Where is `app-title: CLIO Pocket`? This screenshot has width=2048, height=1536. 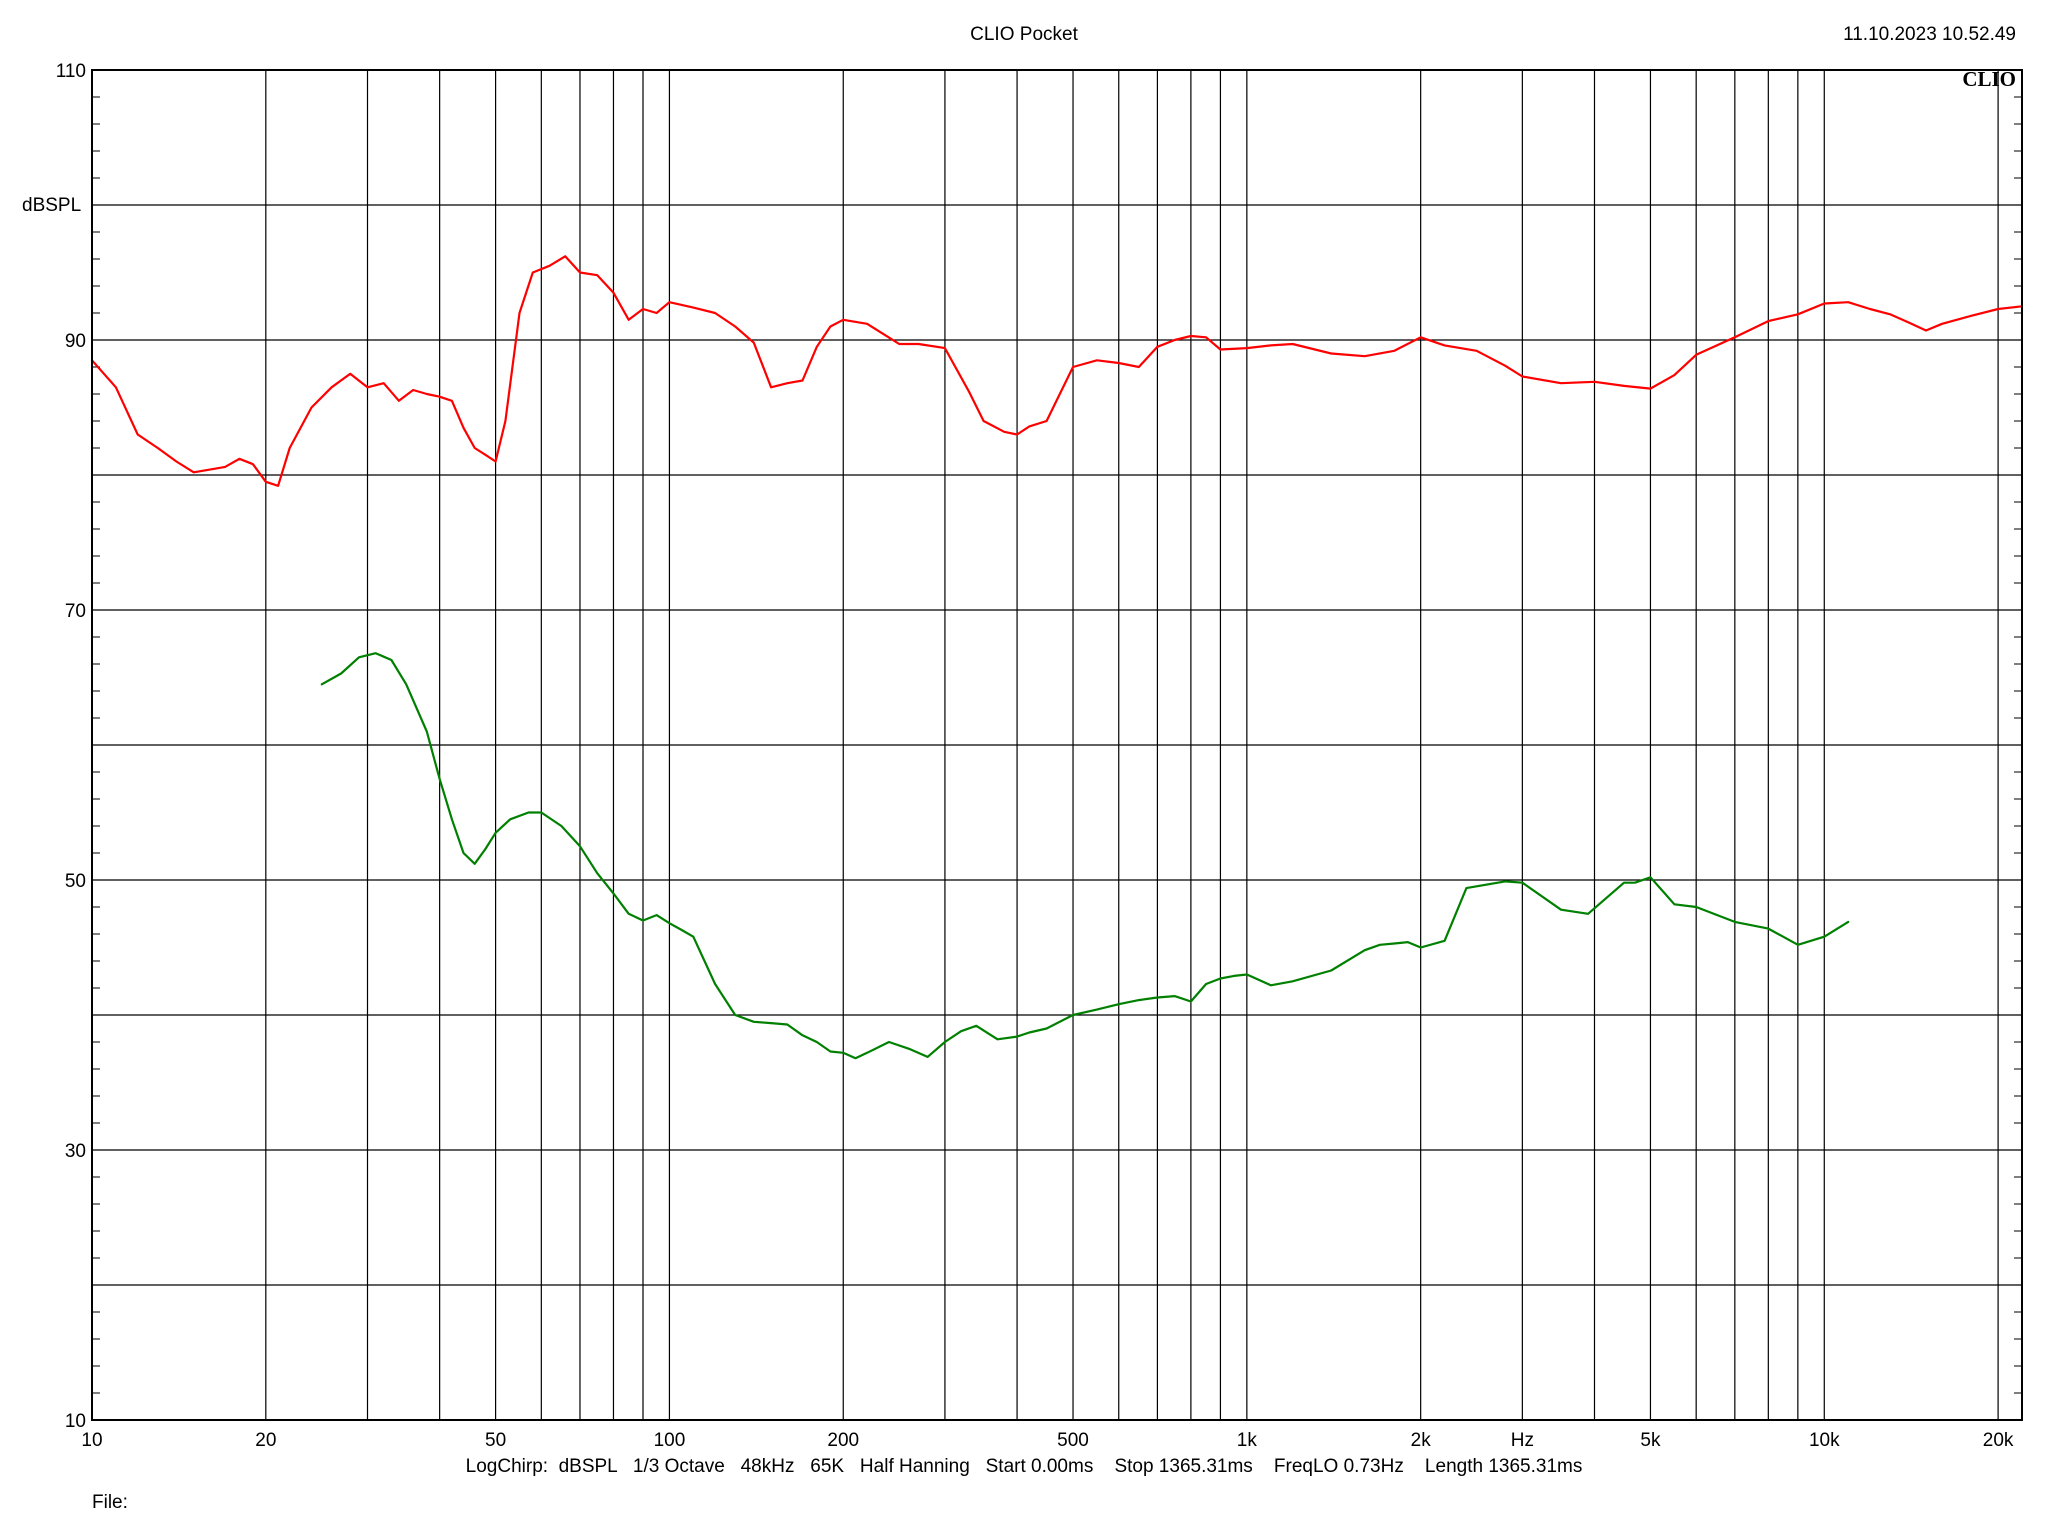 app-title: CLIO Pocket is located at coordinates (1024, 34).